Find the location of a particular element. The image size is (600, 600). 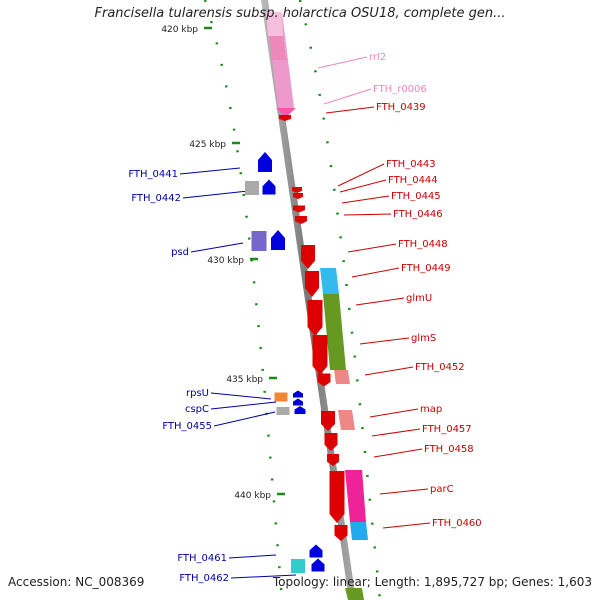

gene-block-rpsu is located at coordinates (281, 397).